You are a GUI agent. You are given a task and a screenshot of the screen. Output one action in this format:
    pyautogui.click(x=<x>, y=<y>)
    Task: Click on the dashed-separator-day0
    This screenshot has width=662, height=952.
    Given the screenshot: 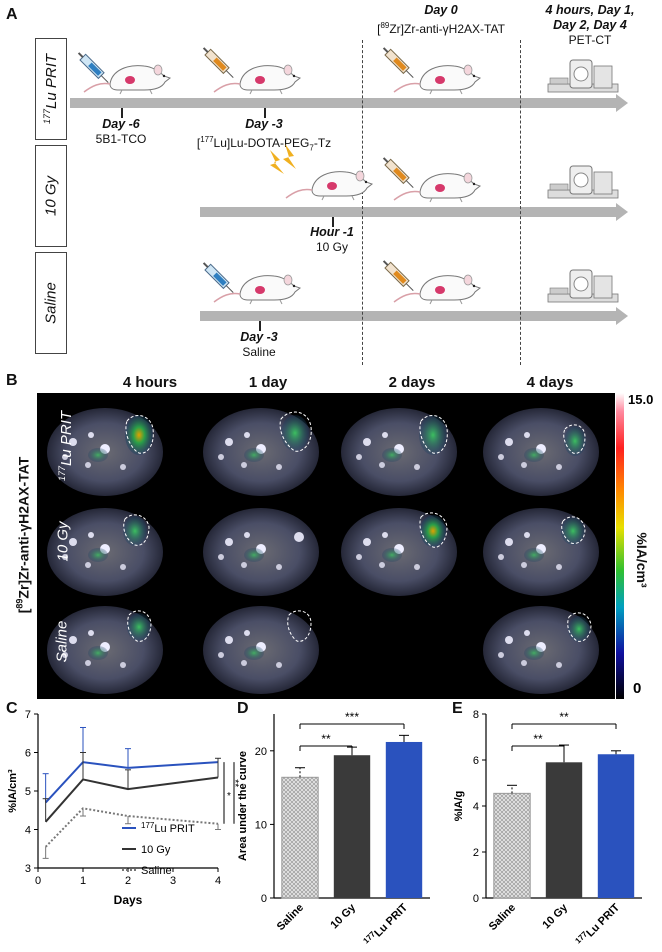 What is the action you would take?
    pyautogui.click(x=362, y=202)
    